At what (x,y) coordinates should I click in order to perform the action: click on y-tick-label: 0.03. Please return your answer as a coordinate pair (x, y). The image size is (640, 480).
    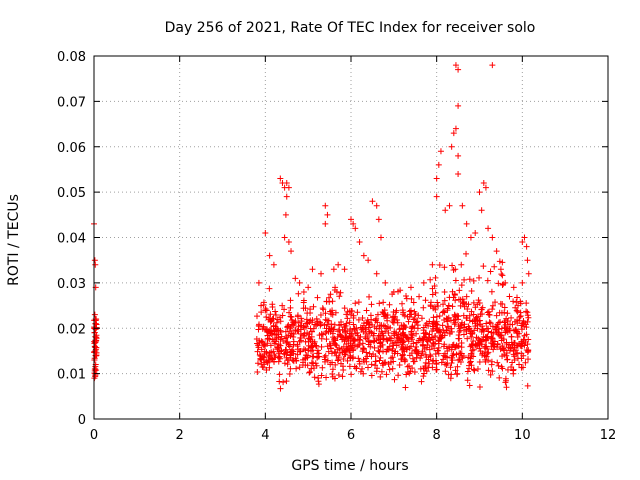
    Looking at the image, I should click on (71, 284).